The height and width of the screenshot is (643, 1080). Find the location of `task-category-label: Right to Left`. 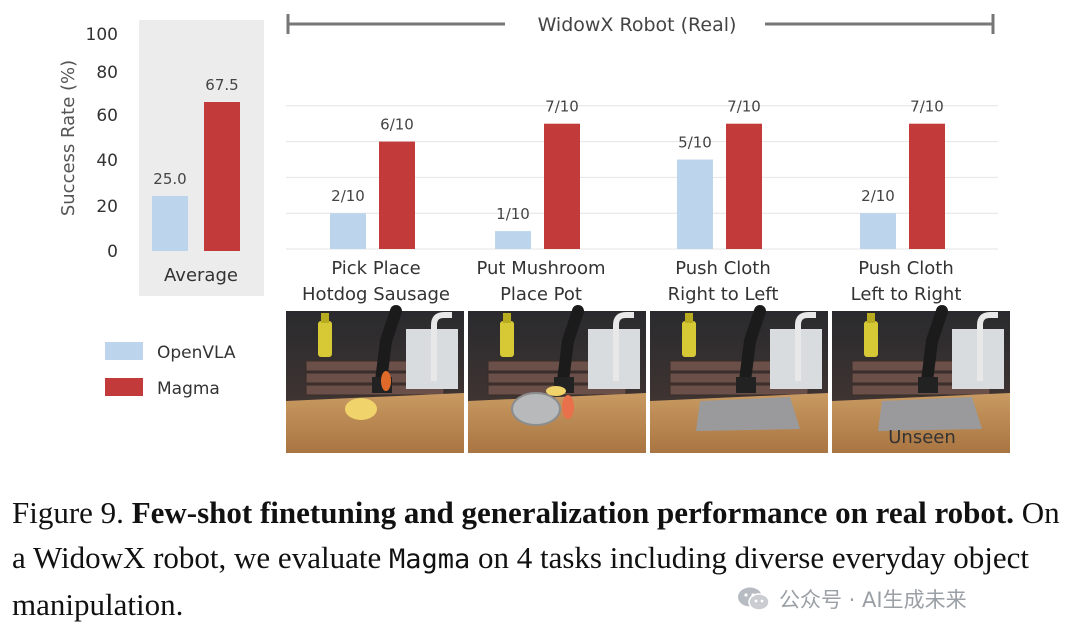

task-category-label: Right to Left is located at coordinates (723, 294).